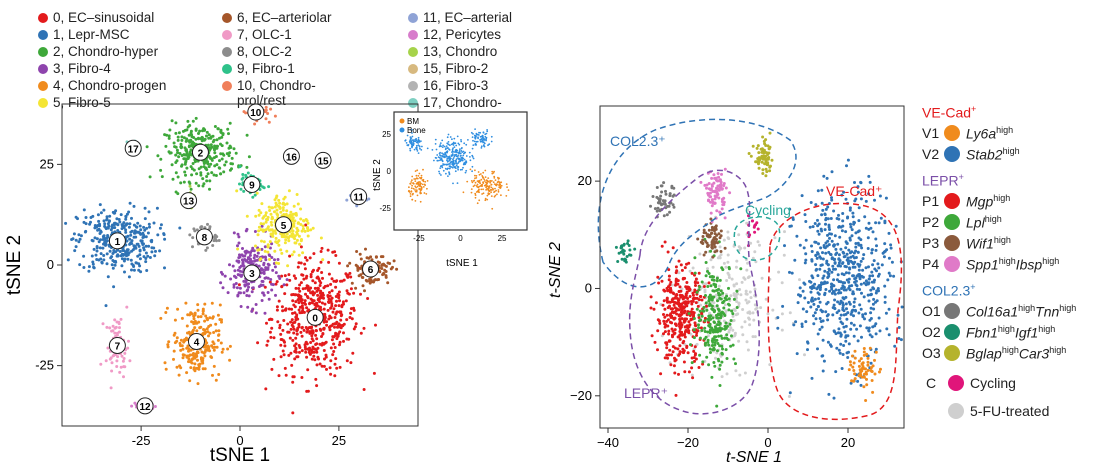 The width and height of the screenshot is (1101, 468). What do you see at coordinates (854, 191) in the screenshot?
I see `region-annotation: VE-Cad⁺` at bounding box center [854, 191].